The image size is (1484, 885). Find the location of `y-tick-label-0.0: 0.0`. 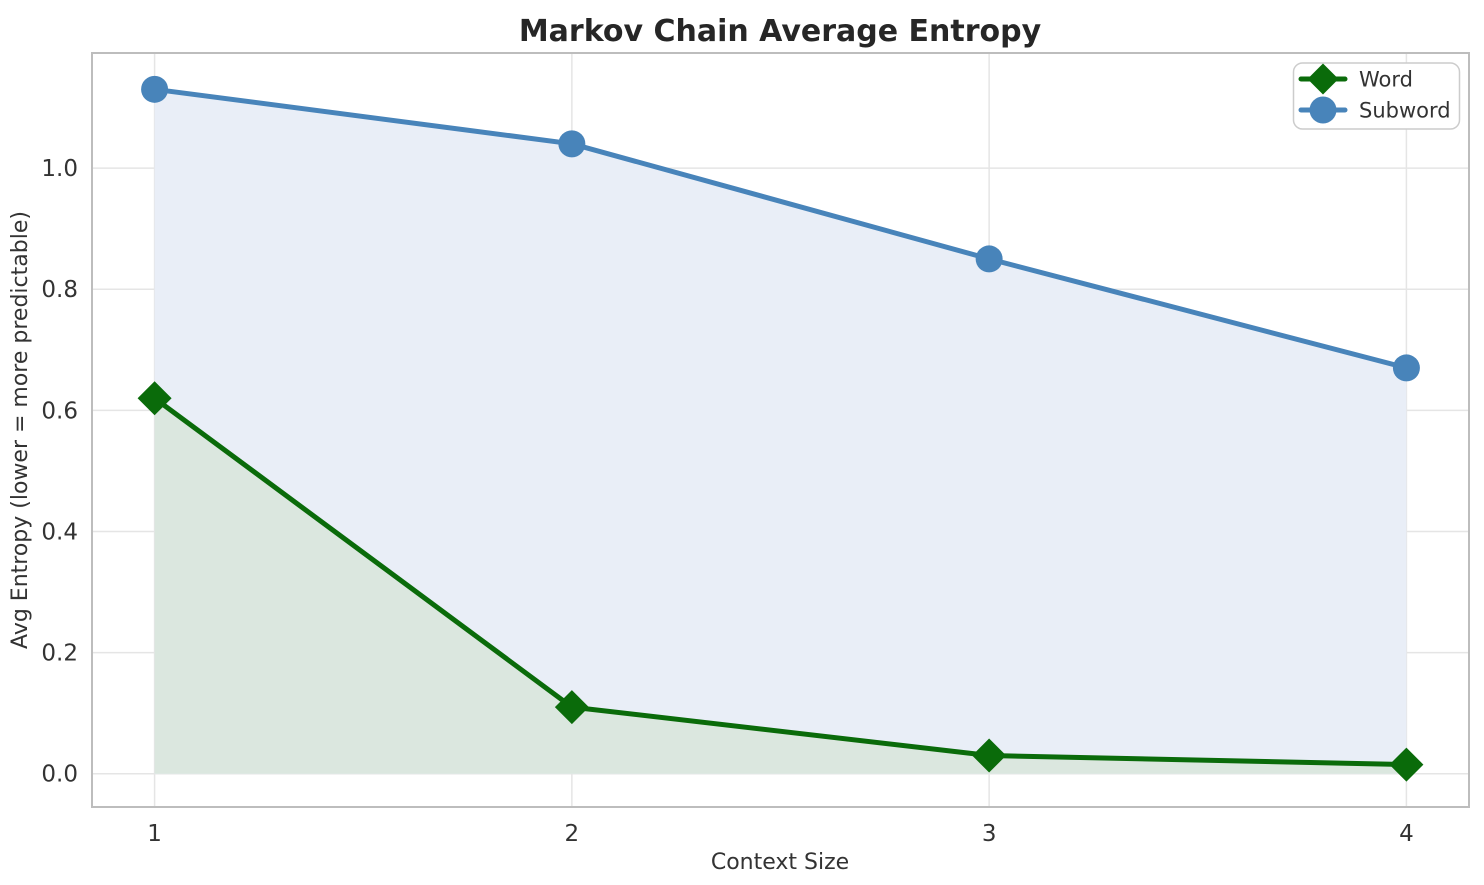

y-tick-label-0.0: 0.0 is located at coordinates (59, 775).